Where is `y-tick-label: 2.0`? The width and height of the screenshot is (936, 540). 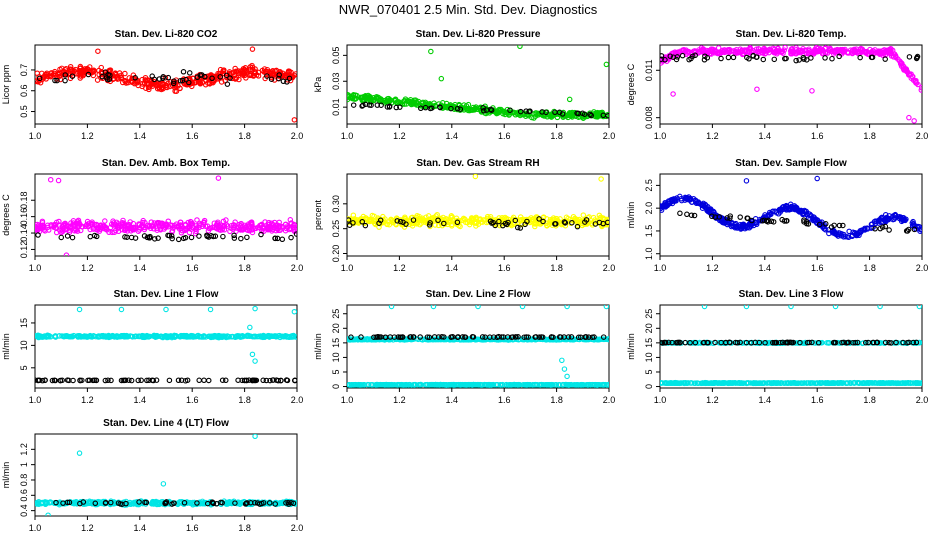
y-tick-label: 2.0 is located at coordinates (649, 208).